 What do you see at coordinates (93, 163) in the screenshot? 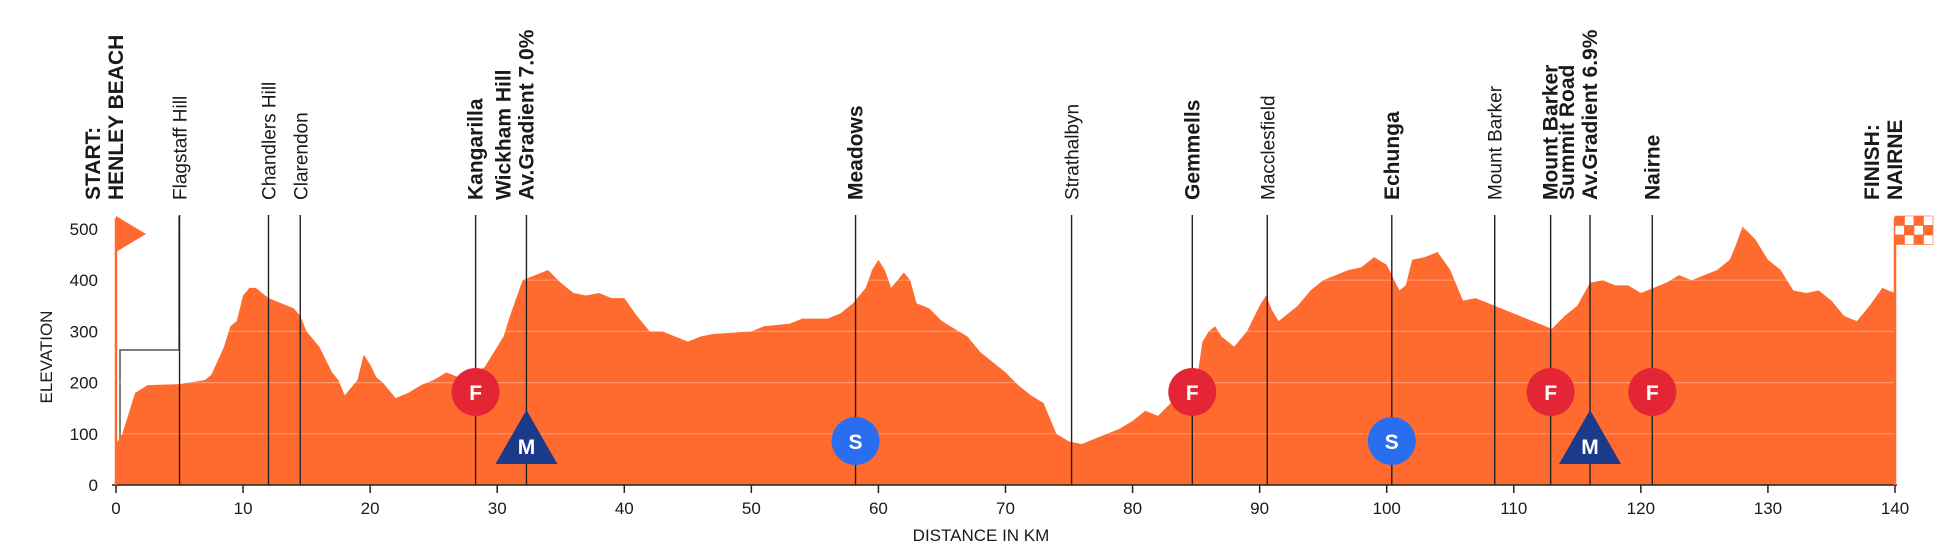
I see `place-label: START:` at bounding box center [93, 163].